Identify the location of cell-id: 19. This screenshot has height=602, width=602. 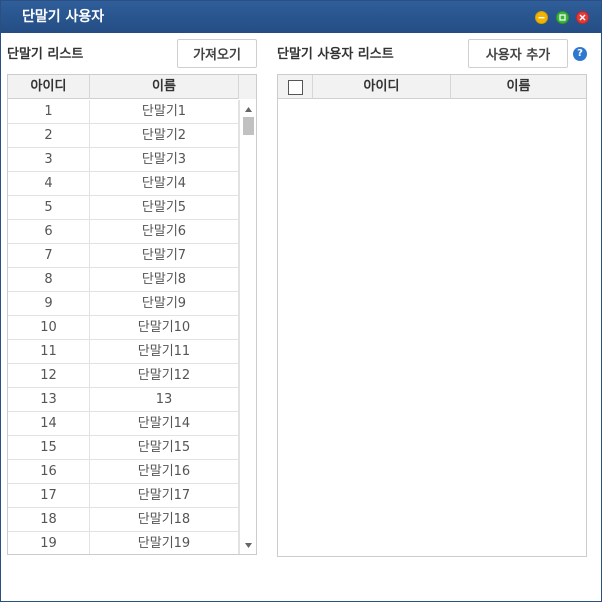
(49, 543).